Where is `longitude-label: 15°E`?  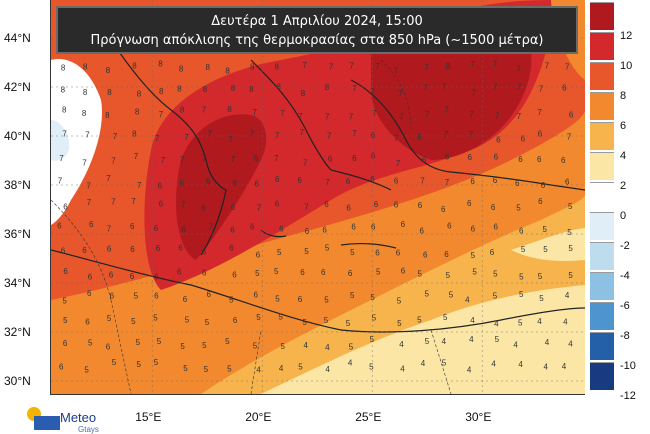
longitude-label: 15°E is located at coordinates (148, 417).